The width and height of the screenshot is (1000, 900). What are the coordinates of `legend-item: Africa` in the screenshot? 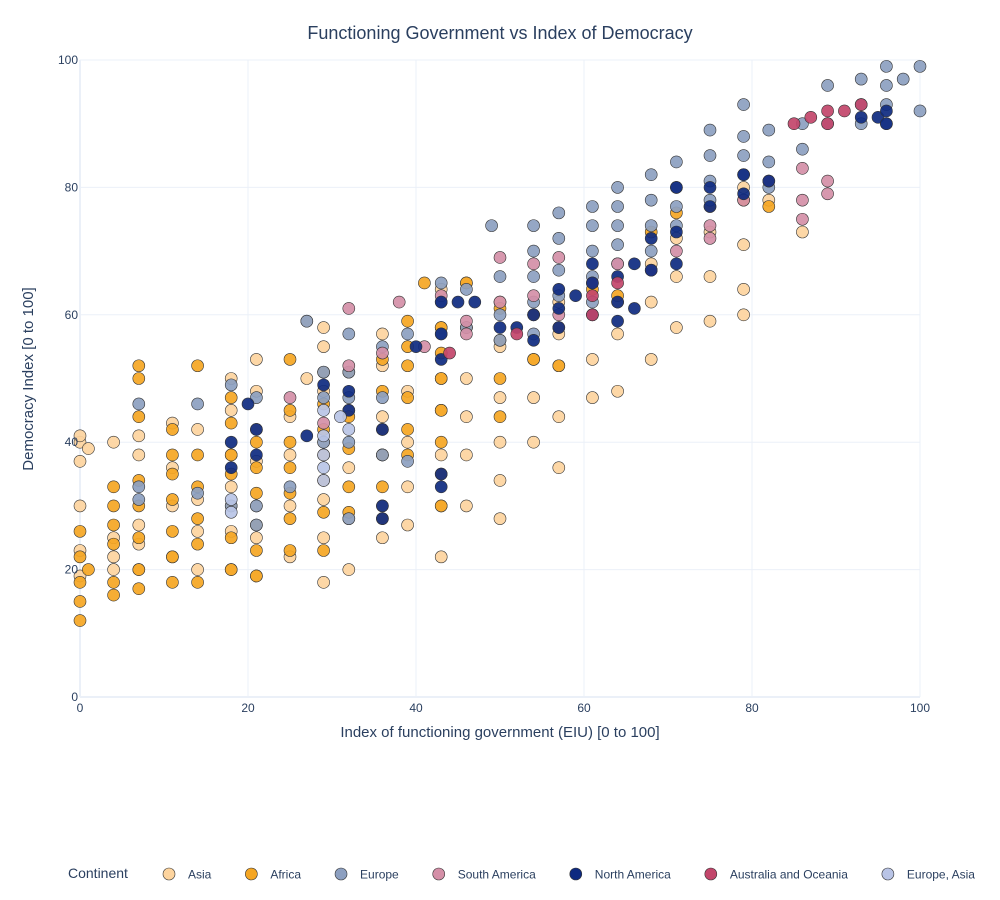 It's located at (273, 875).